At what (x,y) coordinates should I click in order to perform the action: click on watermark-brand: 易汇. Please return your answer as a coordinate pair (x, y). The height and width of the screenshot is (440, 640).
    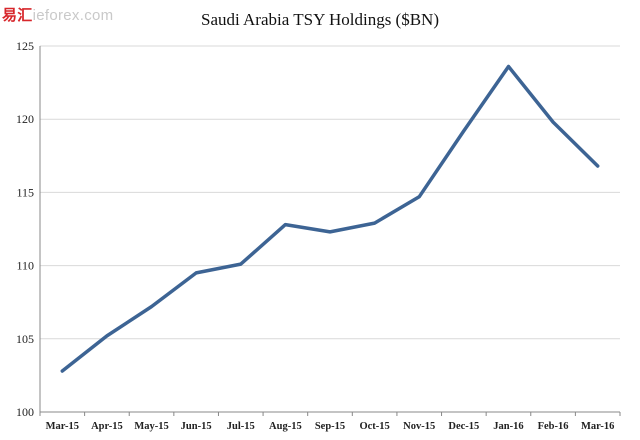
    Looking at the image, I should click on (17, 15).